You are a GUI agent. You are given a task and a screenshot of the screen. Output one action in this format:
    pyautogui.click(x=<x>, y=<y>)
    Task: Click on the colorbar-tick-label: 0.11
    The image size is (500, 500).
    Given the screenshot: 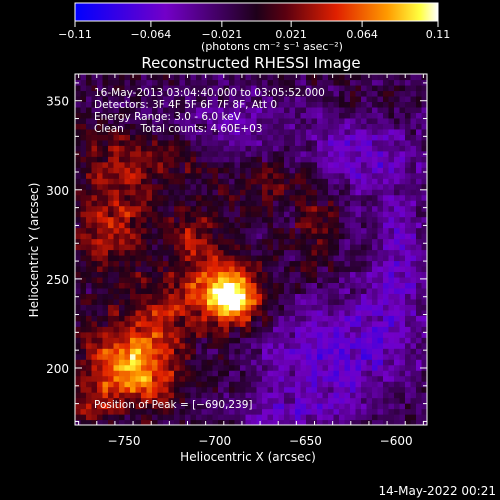 What is the action you would take?
    pyautogui.click(x=438, y=34)
    